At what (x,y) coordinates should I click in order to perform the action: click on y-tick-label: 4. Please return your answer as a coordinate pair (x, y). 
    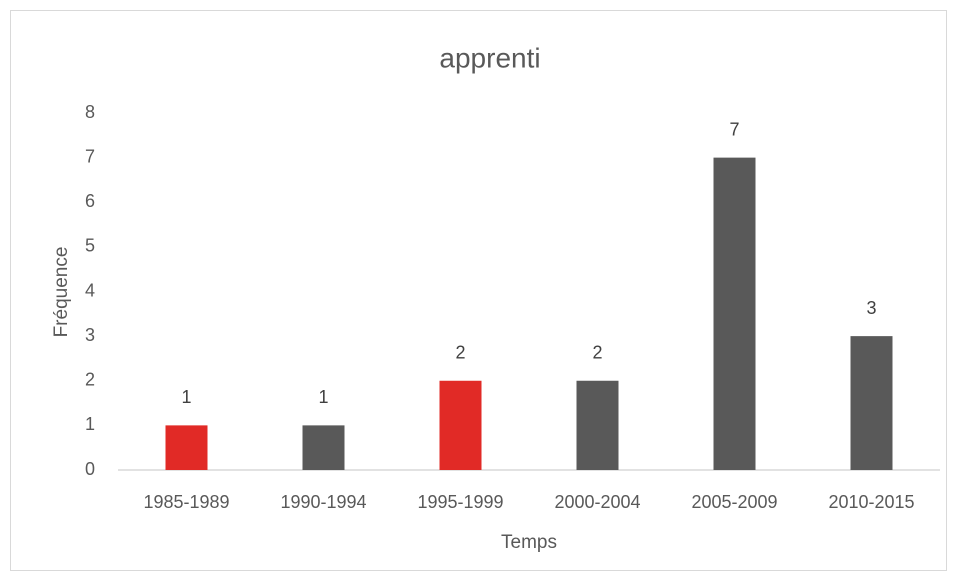
    Looking at the image, I should click on (90, 290).